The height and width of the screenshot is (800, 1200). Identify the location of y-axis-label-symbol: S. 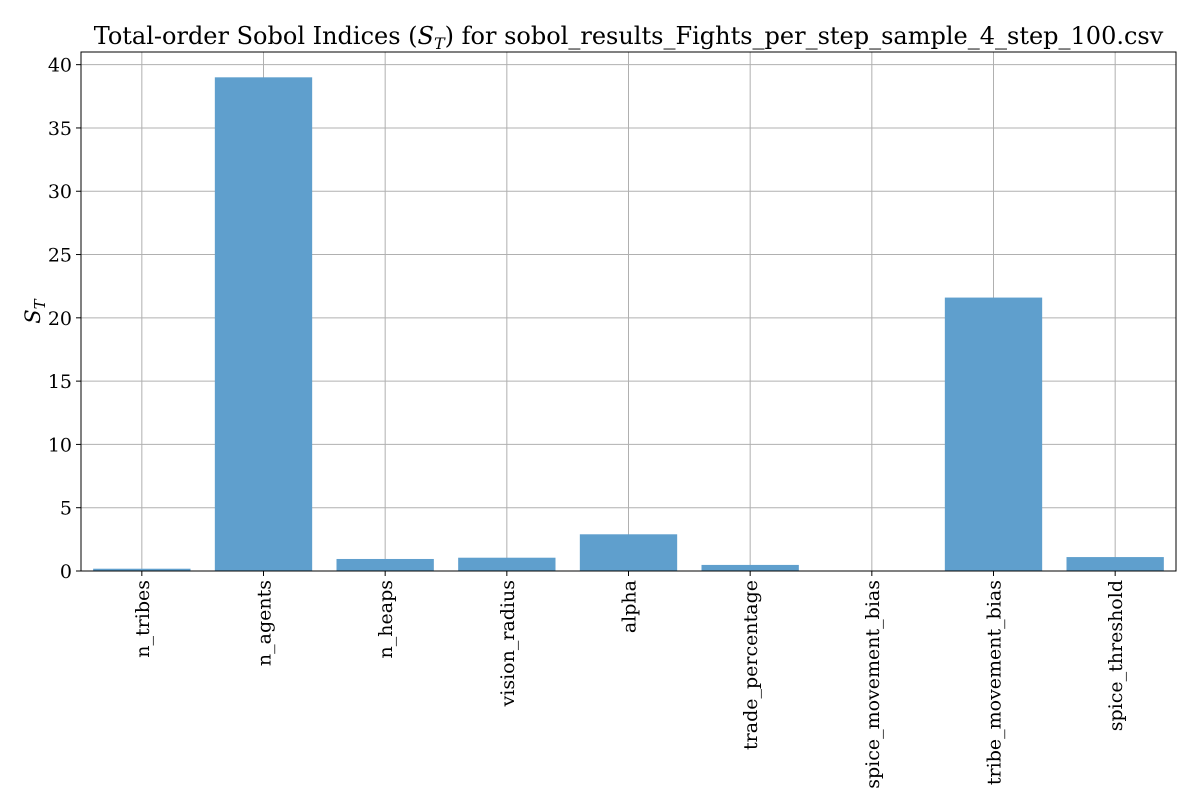
(33, 316).